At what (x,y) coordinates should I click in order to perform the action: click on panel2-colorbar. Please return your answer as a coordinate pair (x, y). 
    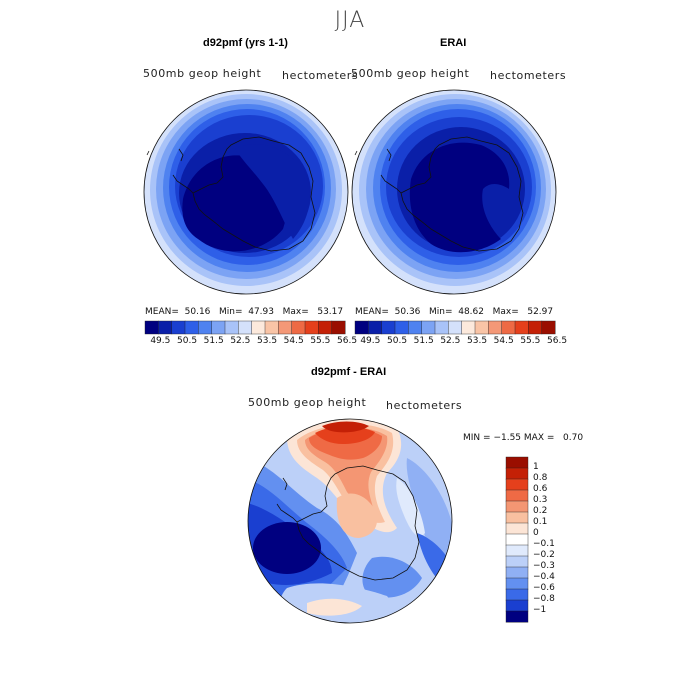
    Looking at the image, I should click on (455, 327).